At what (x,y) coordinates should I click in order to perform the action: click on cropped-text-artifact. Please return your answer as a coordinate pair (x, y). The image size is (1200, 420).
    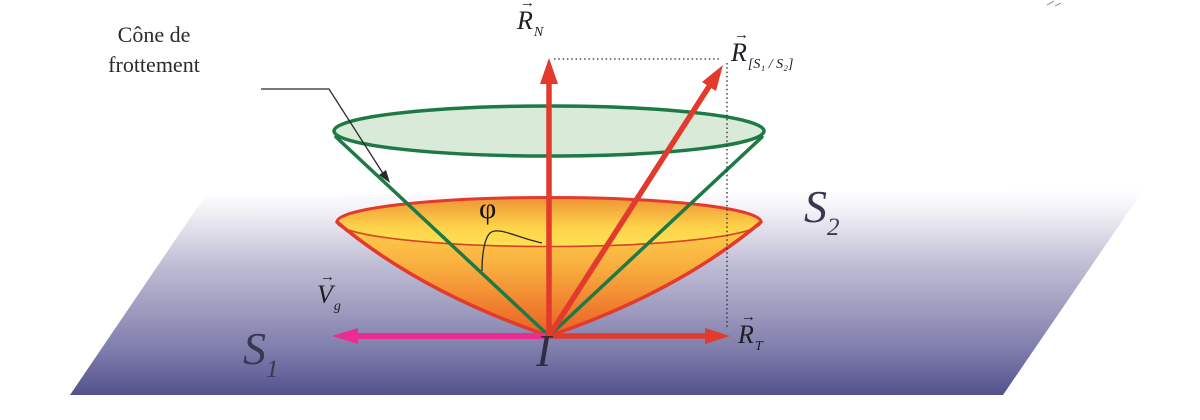
    Looking at the image, I should click on (1054, 3).